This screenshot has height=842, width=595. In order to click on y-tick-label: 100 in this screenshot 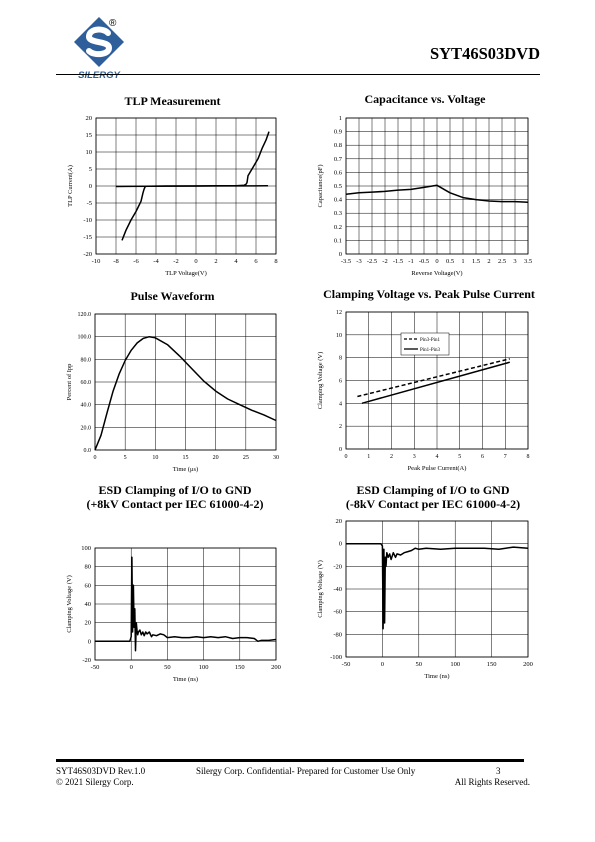, I will do `click(86, 548)`.